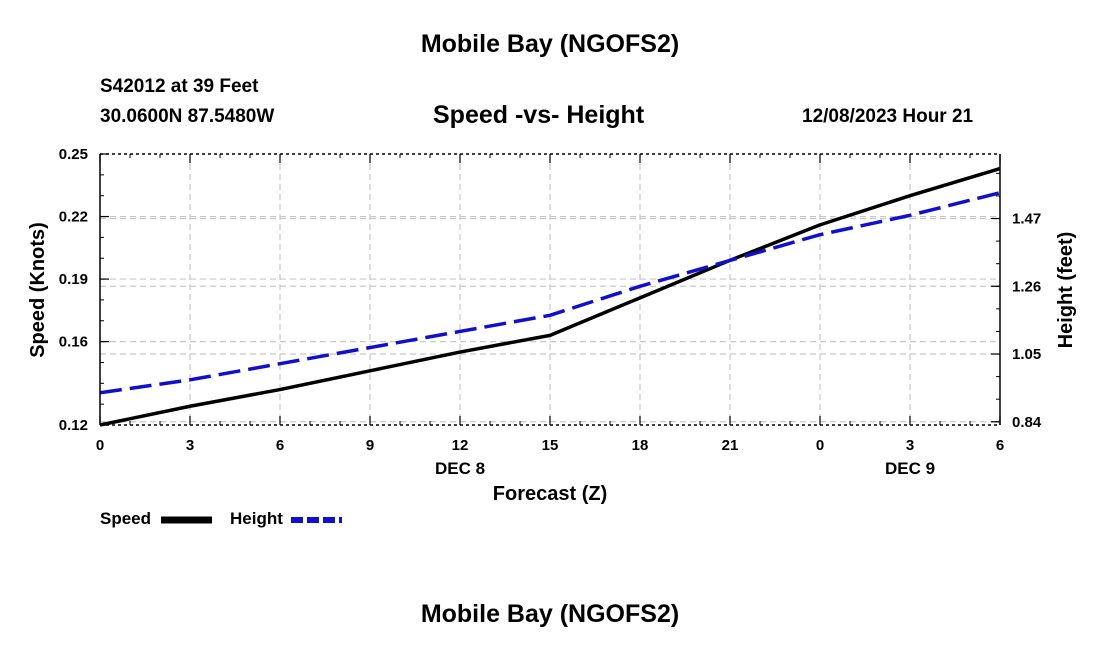  Describe the element at coordinates (73, 217) in the screenshot. I see `y-tick-label: 0.22` at that location.